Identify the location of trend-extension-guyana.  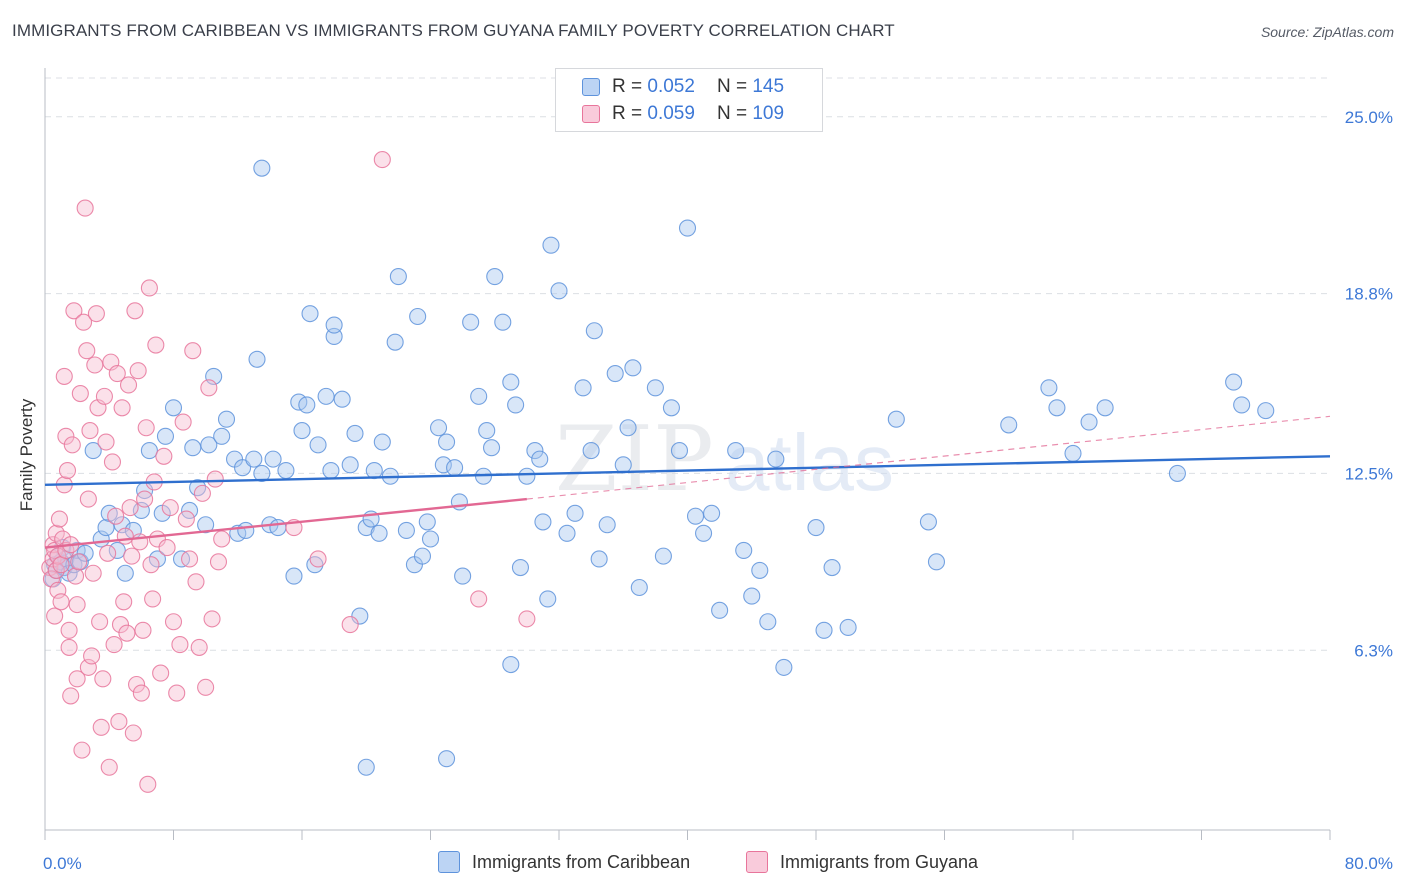
(928, 457).